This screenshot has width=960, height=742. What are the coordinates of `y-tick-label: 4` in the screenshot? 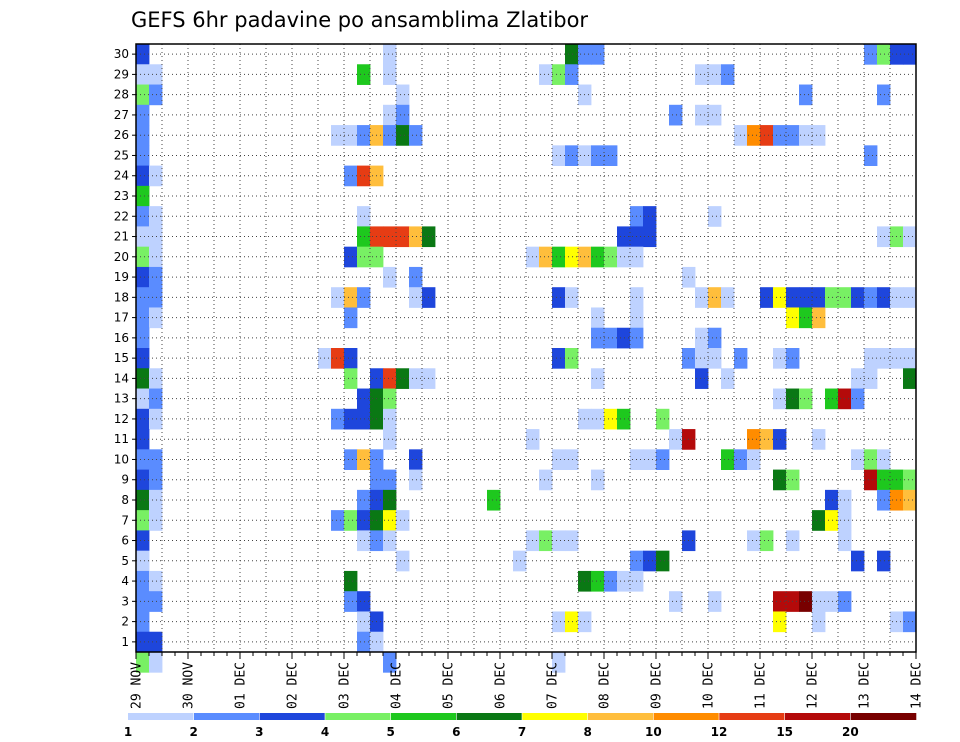 It's located at (125, 581).